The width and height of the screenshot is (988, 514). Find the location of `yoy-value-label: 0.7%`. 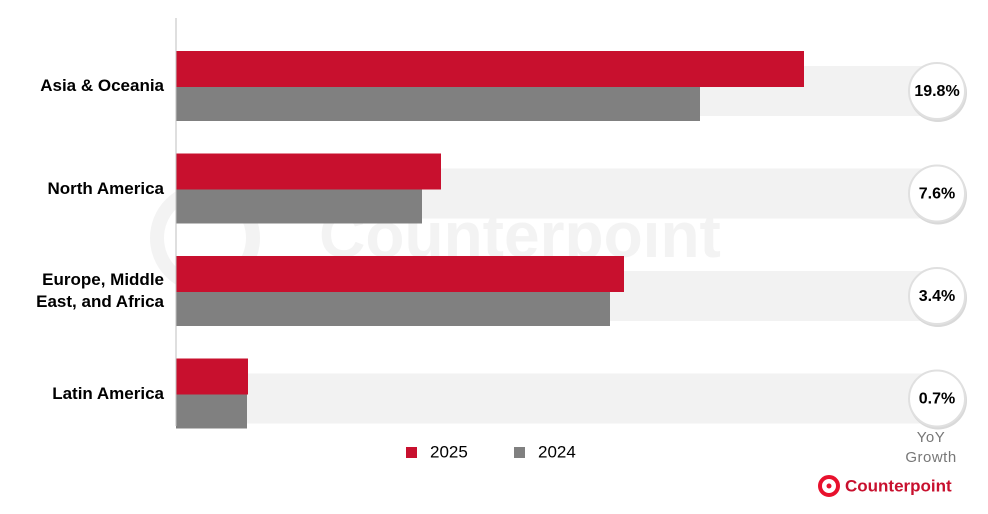

yoy-value-label: 0.7% is located at coordinates (937, 399).